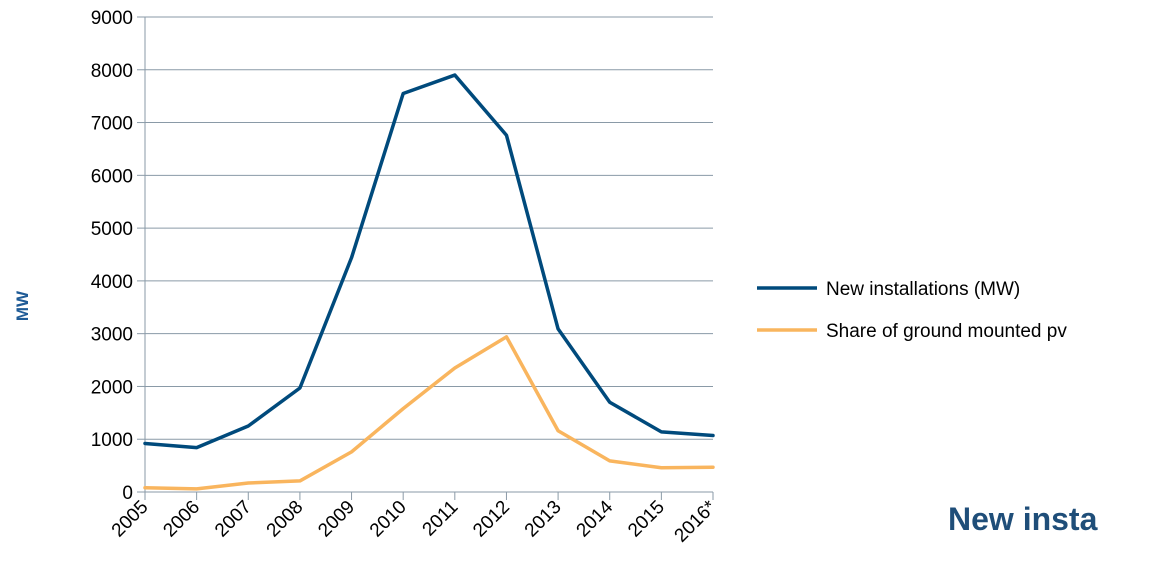  What do you see at coordinates (441, 519) in the screenshot?
I see `x-tick-label: 2011` at bounding box center [441, 519].